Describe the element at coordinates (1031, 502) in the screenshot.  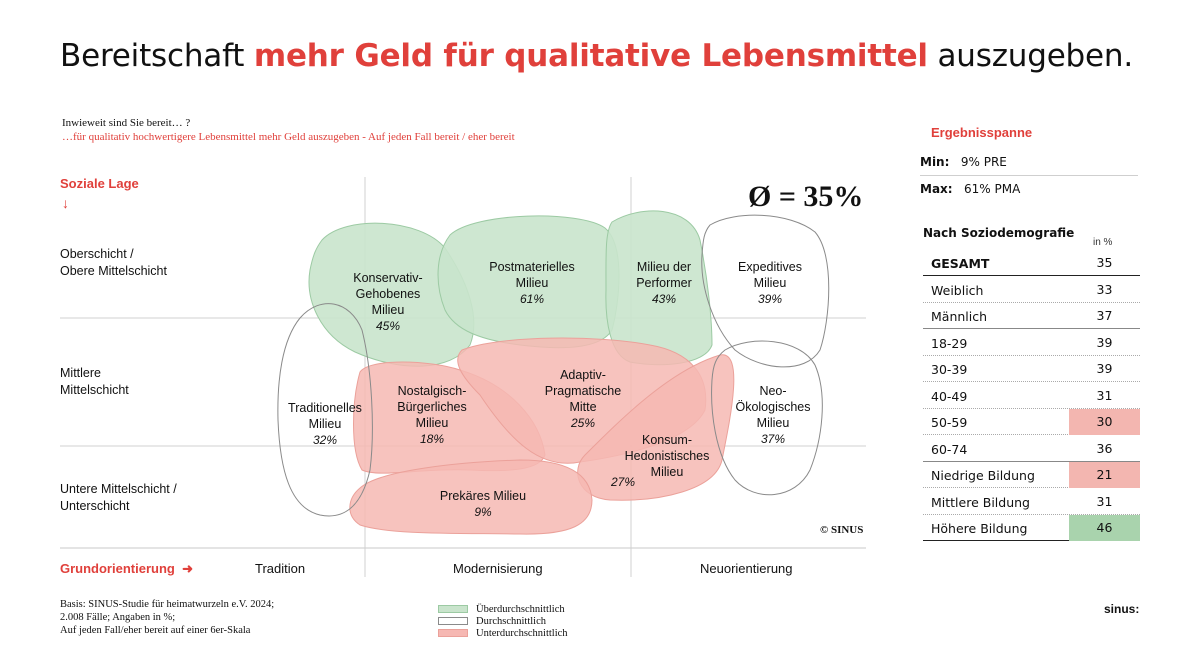
I see `table-row: Mittlere Bildung 31` at that location.